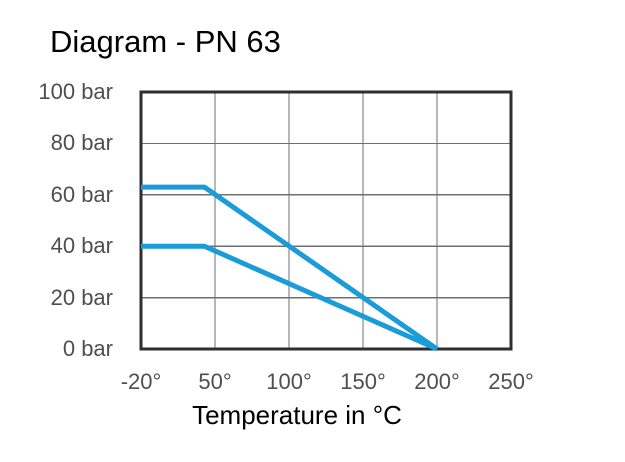  Describe the element at coordinates (141, 381) in the screenshot. I see `x-tick-label: -20°` at that location.